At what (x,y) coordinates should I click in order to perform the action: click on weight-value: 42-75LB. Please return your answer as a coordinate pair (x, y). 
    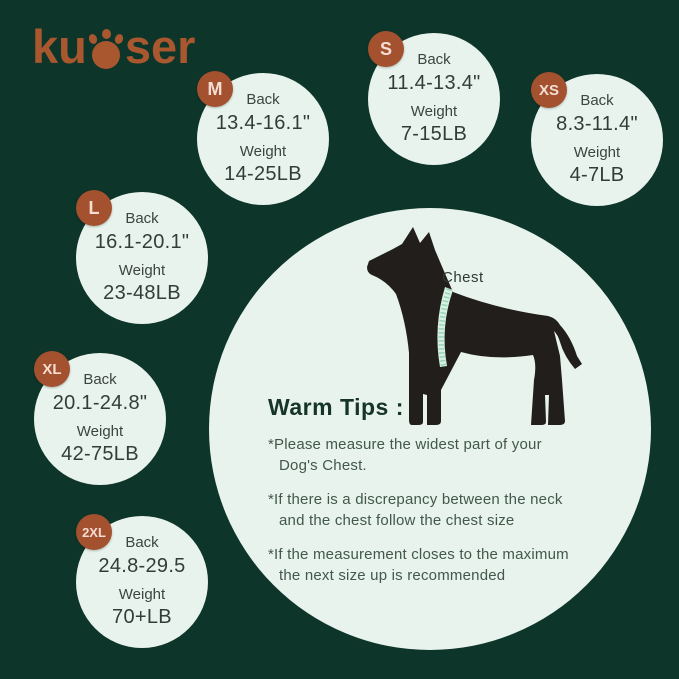
    Looking at the image, I should click on (100, 454).